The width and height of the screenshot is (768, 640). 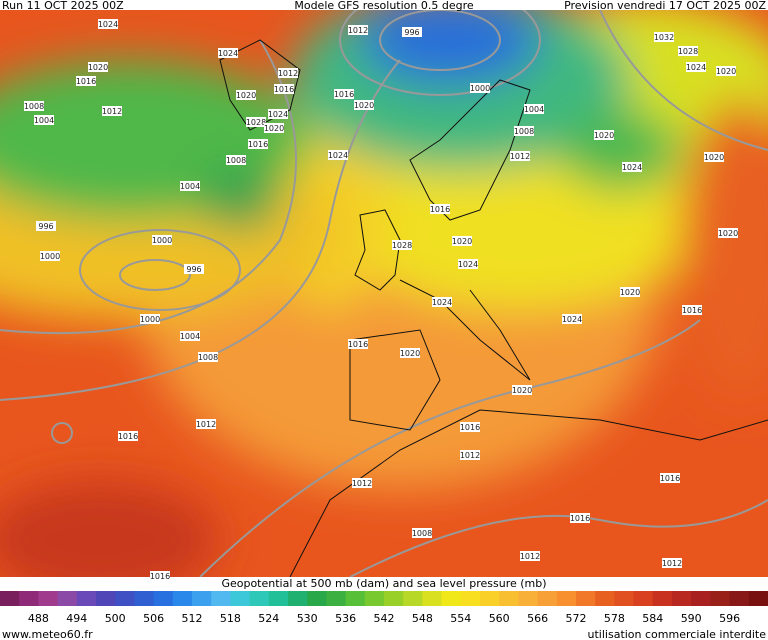 What do you see at coordinates (307, 618) in the screenshot?
I see `colorbar-label: 530` at bounding box center [307, 618].